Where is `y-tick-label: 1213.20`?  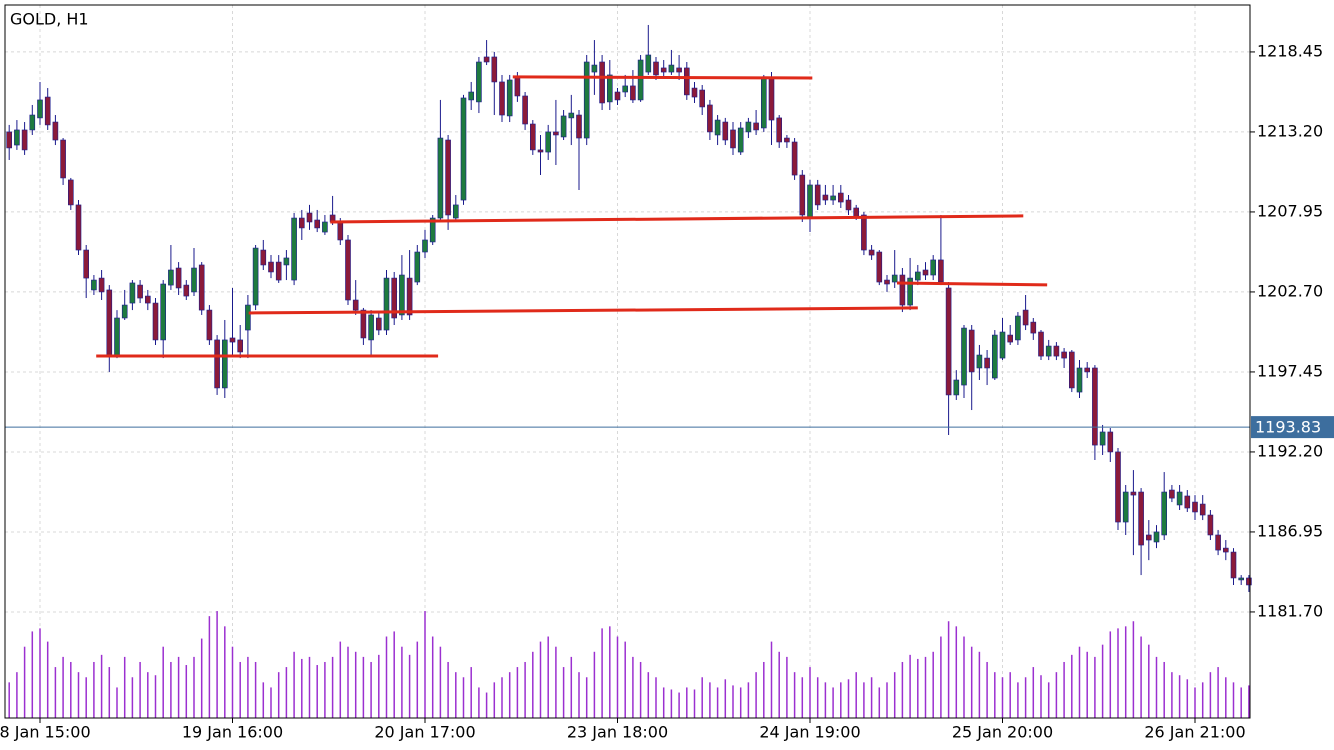 y-tick-label: 1213.20 is located at coordinates (1290, 130).